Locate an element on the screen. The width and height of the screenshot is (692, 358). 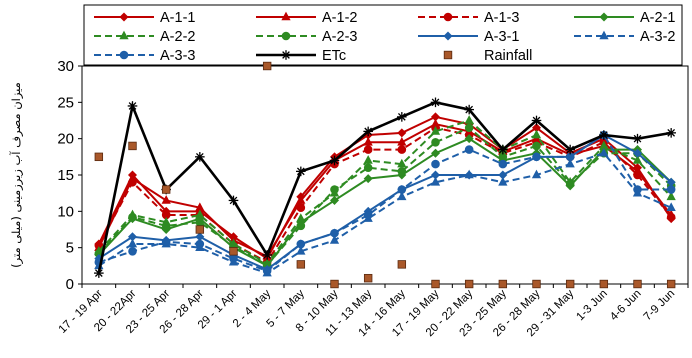
legend-item-a-3-2: A-3-2 is located at coordinates (624, 37).